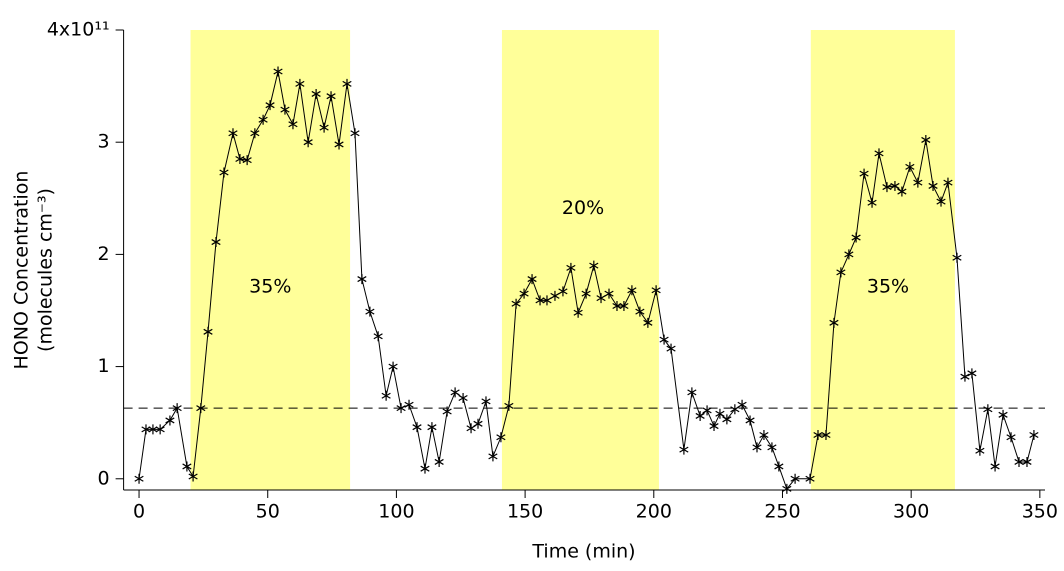  What do you see at coordinates (583, 552) in the screenshot?
I see `x-axis-title: Time (min)` at bounding box center [583, 552].